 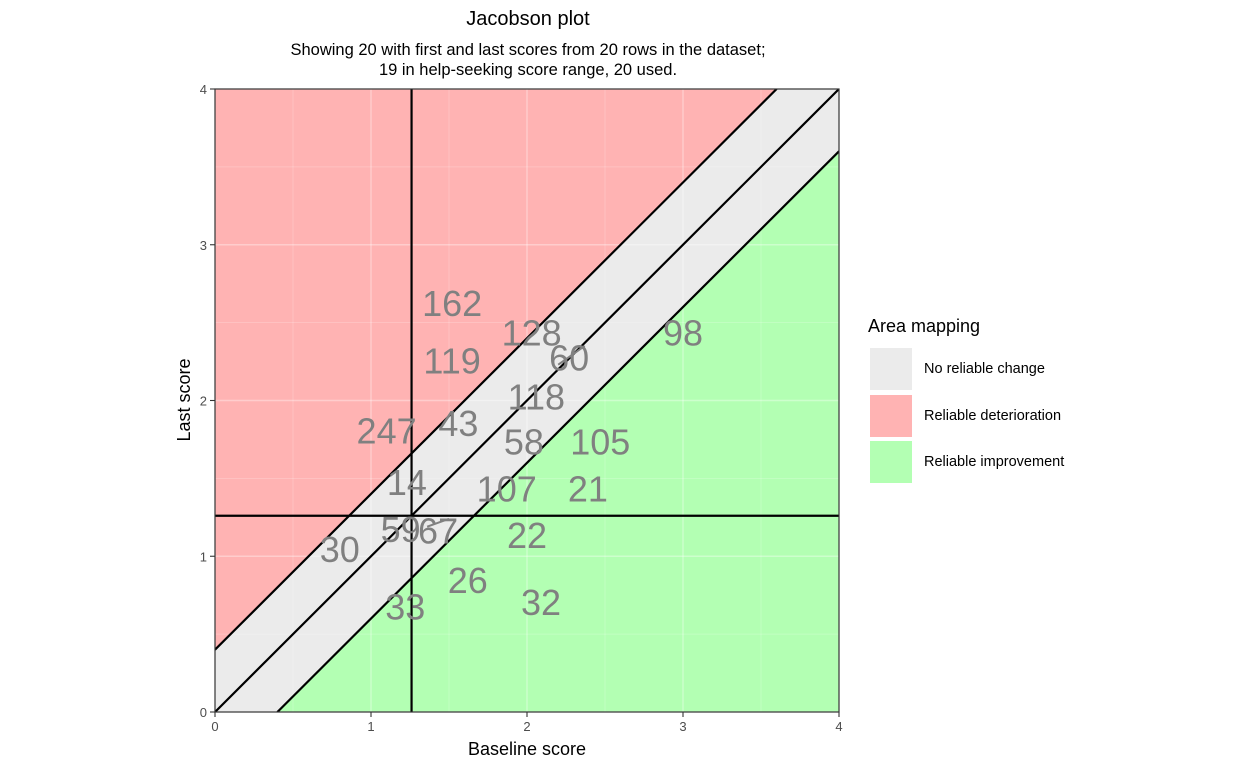 I want to click on legend-label: Reliable improvement, so click(x=994, y=462).